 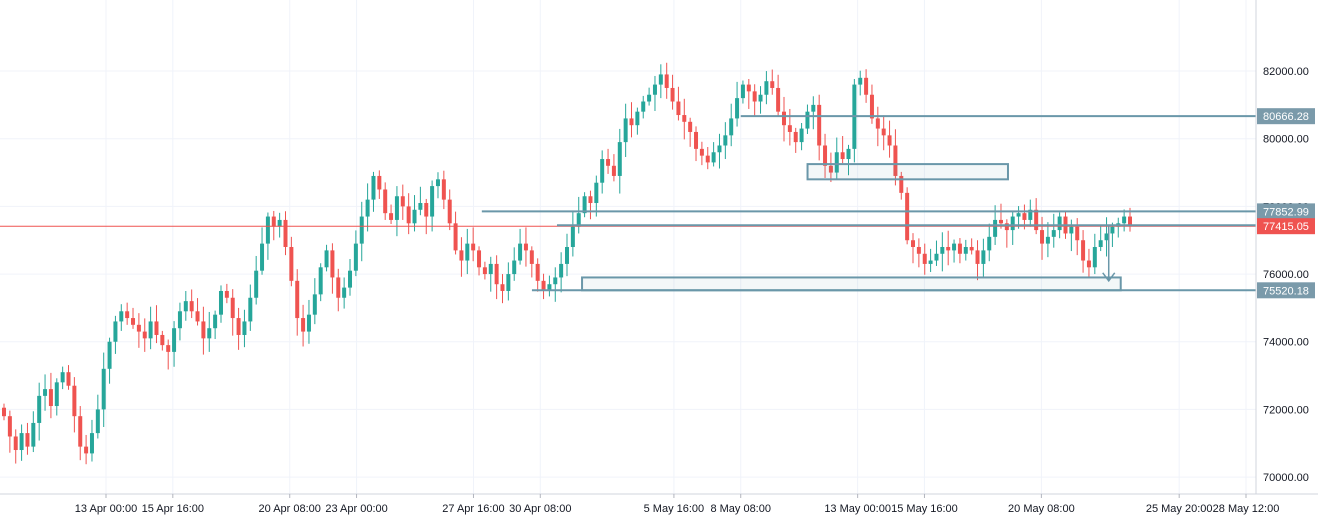 What do you see at coordinates (1179, 509) in the screenshot?
I see `x-tick-label: 25 May 20:00` at bounding box center [1179, 509].